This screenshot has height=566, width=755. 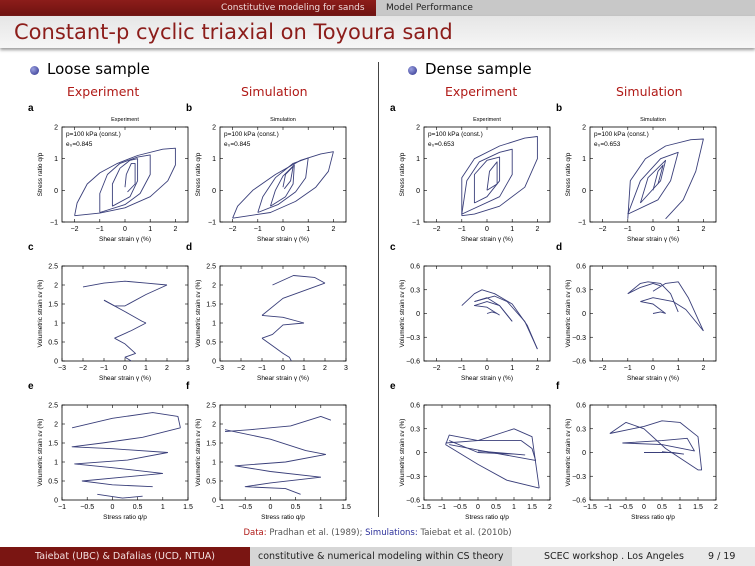 I want to click on plot-frame, so click(x=125, y=313).